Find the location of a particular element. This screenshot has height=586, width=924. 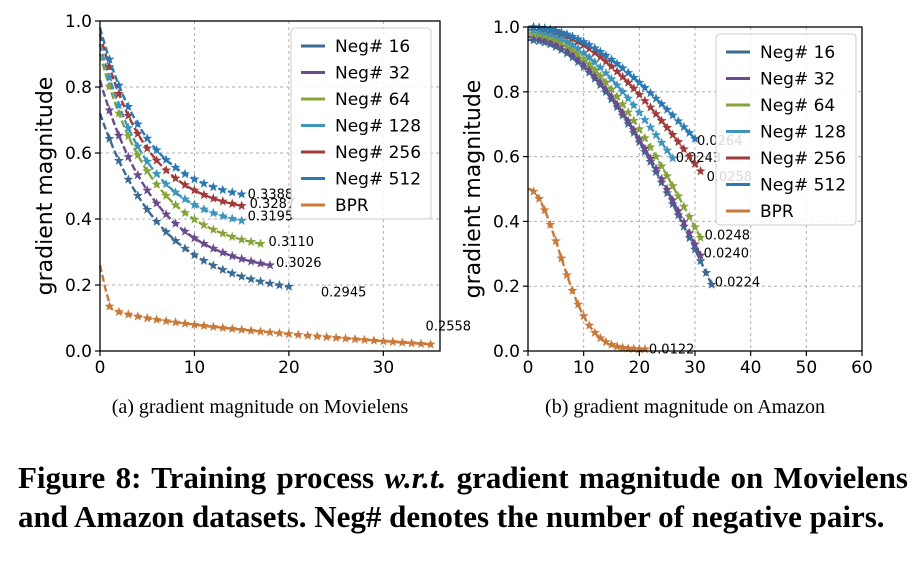

series-line-neg128 is located at coordinates (170, 132).